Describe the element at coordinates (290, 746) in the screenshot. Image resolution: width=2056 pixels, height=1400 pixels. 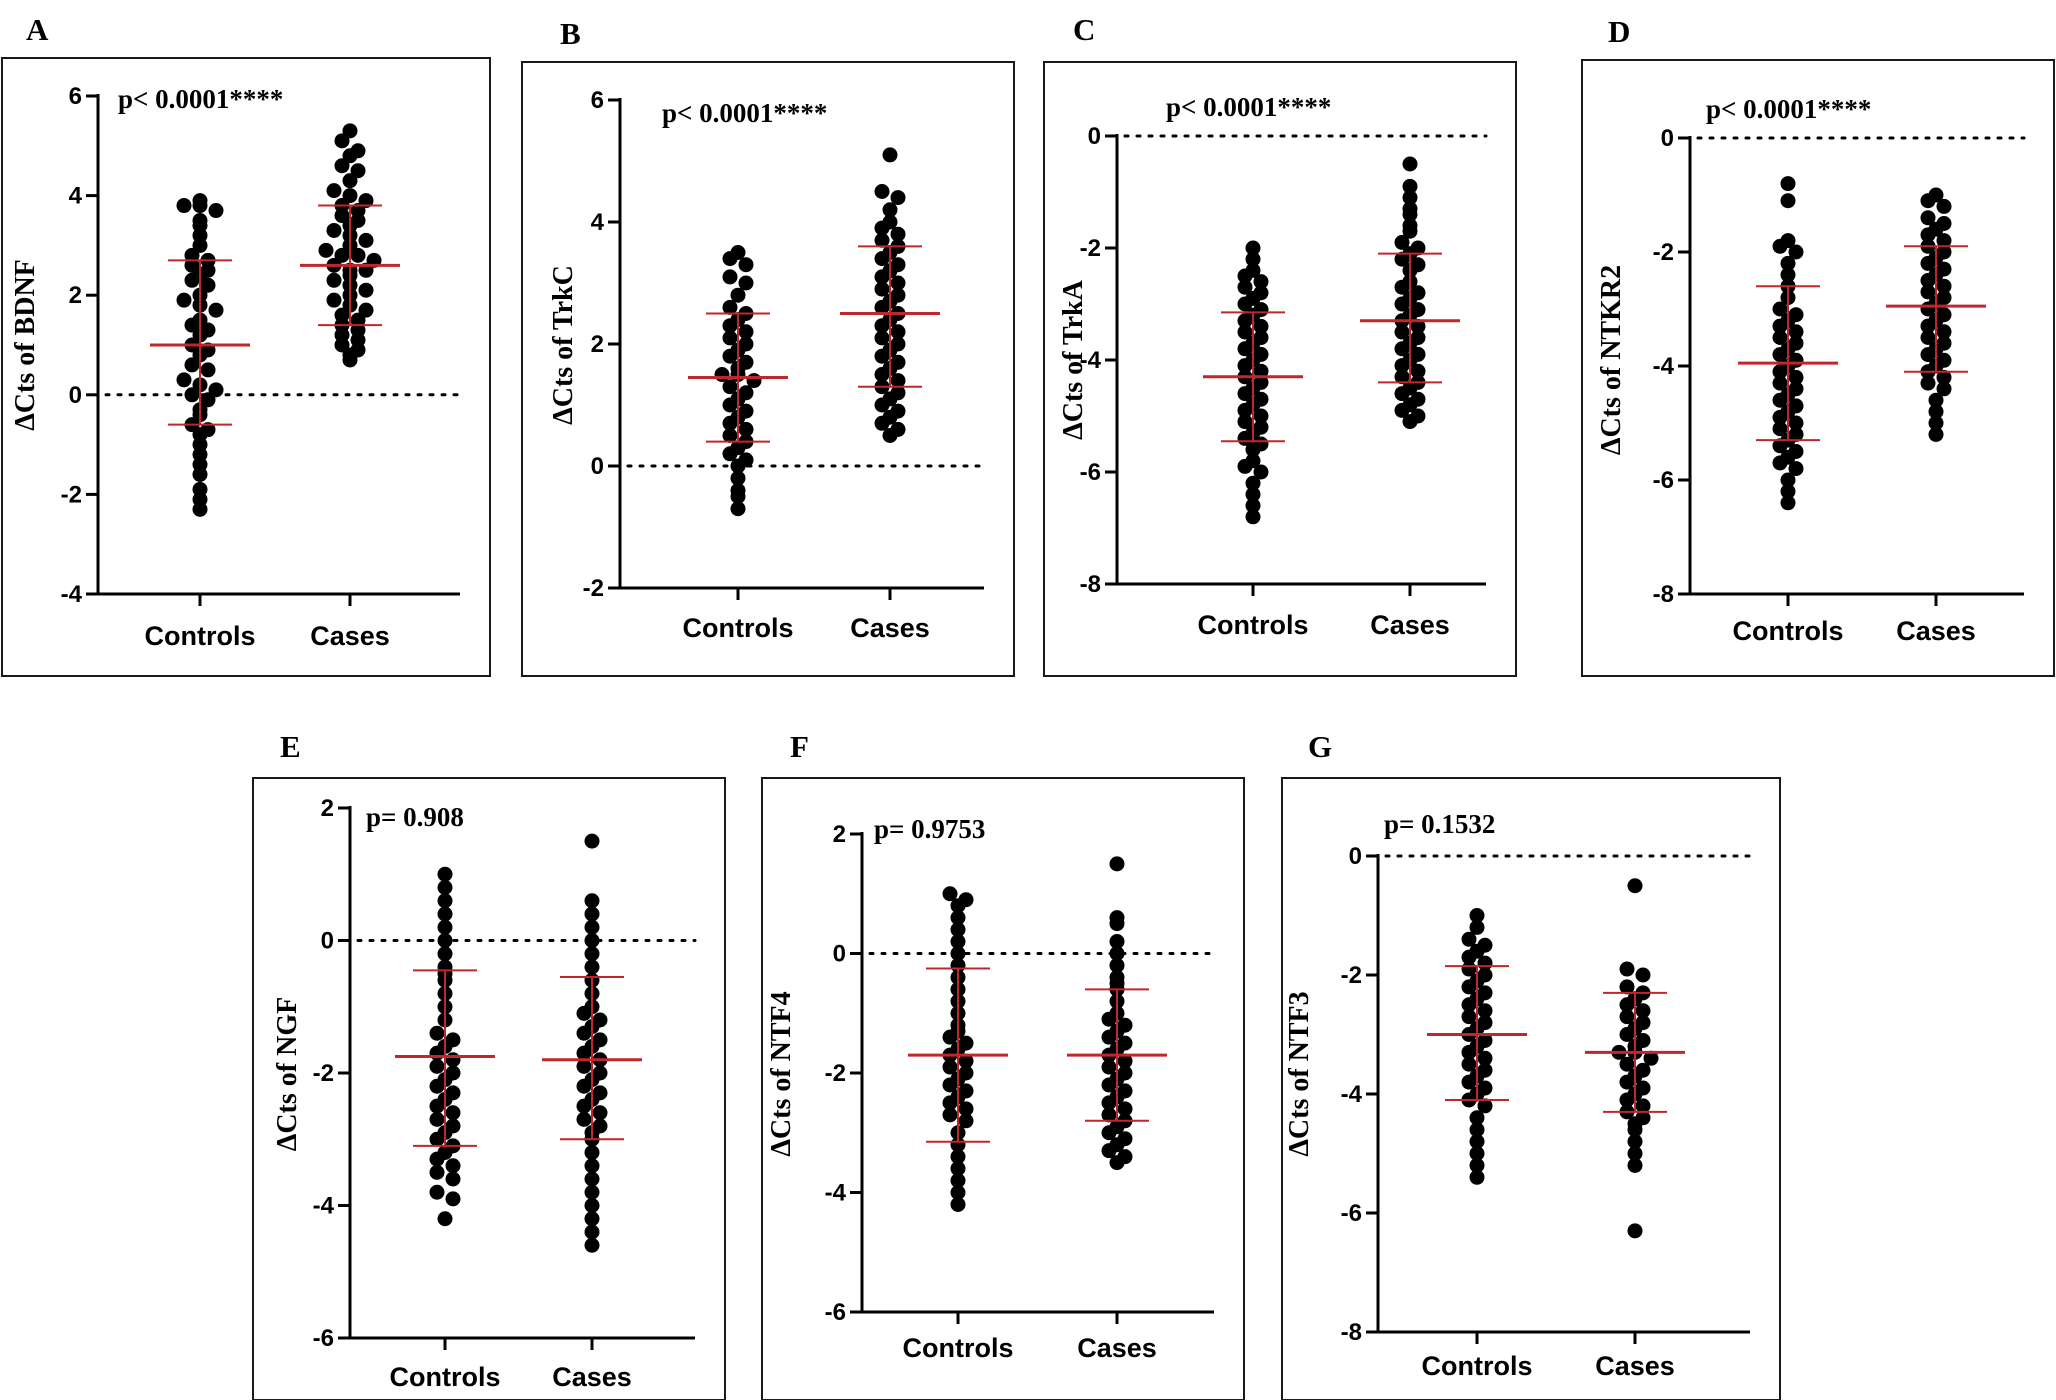
I see `panel-letter: E` at that location.